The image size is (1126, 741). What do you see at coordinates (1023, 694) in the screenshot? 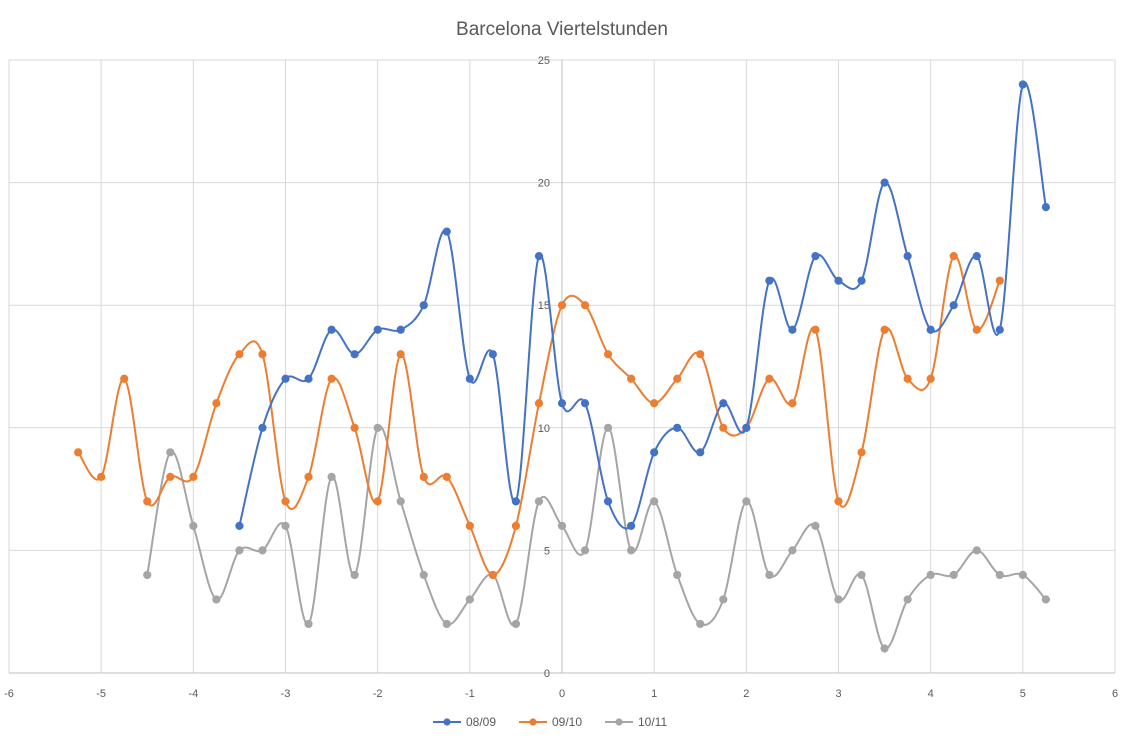
I see `x-tick-label: 5` at bounding box center [1023, 694].